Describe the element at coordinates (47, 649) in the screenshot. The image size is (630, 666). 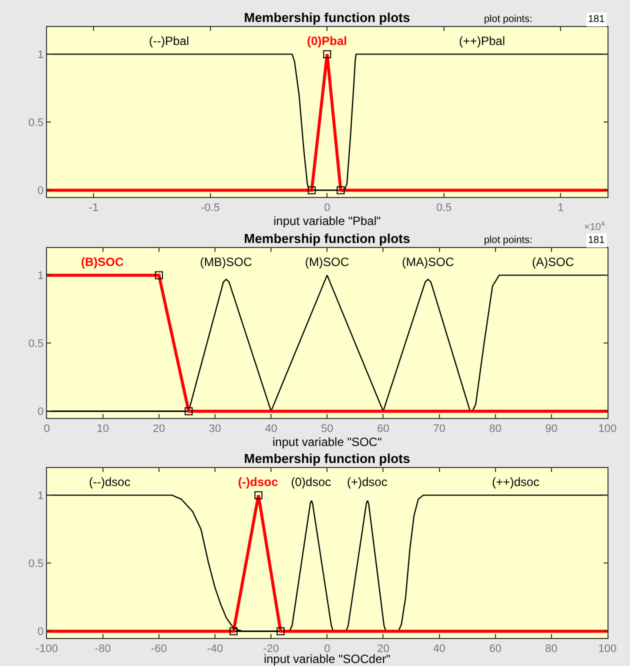
I see `x-tick-label: -100` at that location.